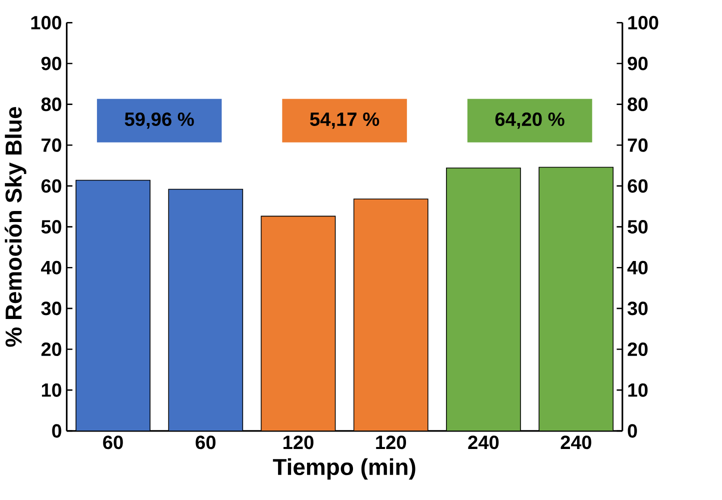 The height and width of the screenshot is (500, 722). I want to click on y-tick-label: 60, so click(51, 186).